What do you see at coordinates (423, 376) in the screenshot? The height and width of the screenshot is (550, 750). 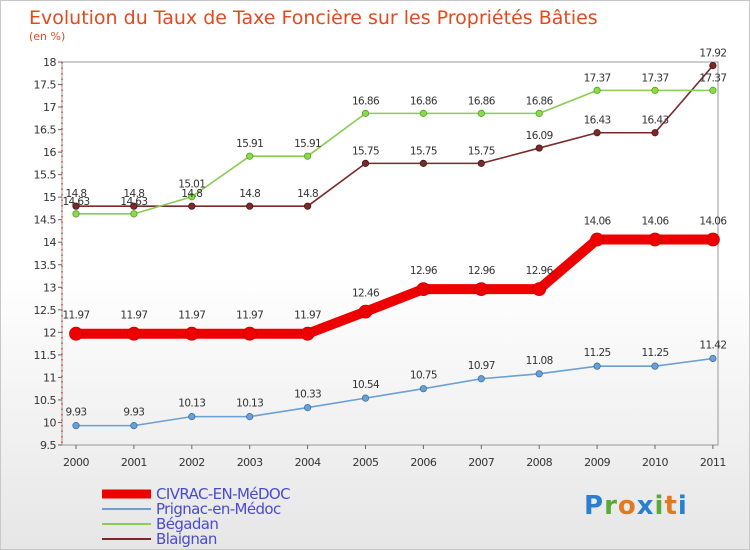 I see `data-label: 10.75` at bounding box center [423, 376].